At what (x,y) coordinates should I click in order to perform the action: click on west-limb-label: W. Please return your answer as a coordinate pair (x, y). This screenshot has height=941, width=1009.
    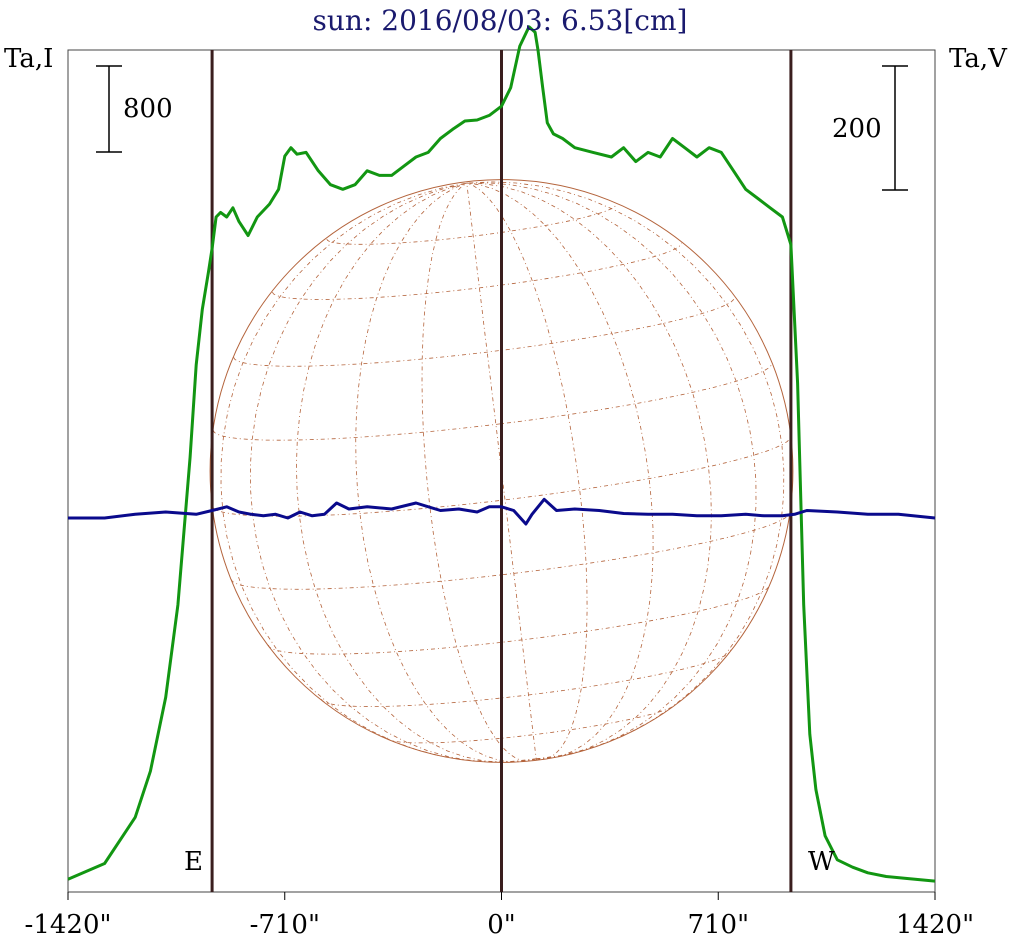
    Looking at the image, I should click on (821, 862).